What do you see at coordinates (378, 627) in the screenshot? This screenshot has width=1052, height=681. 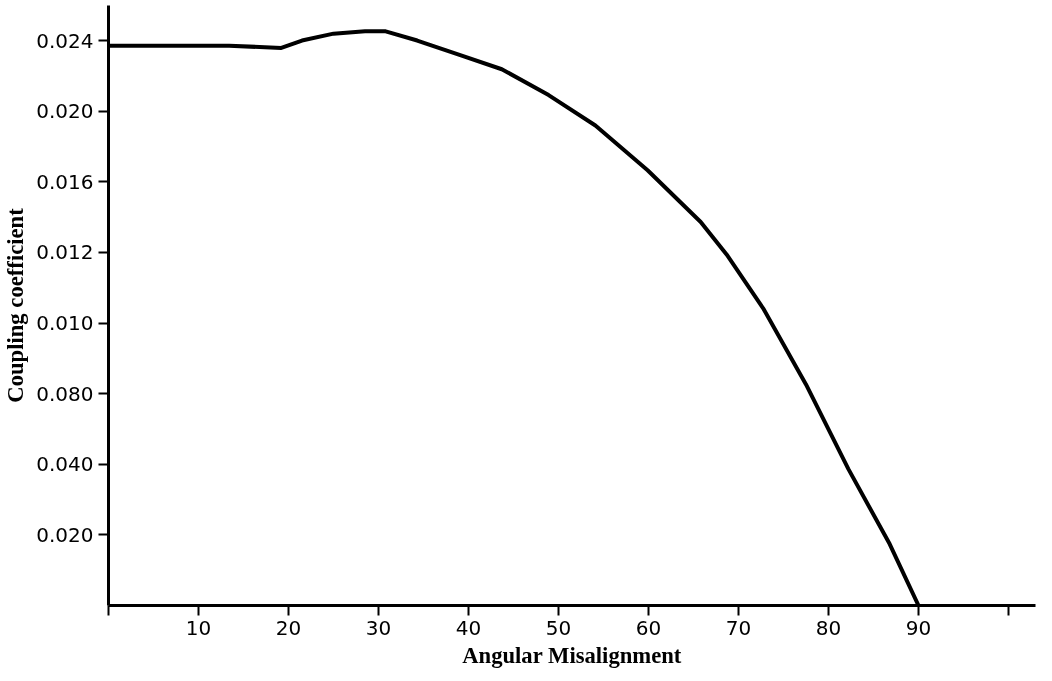 I see `x-tick-label: 30` at bounding box center [378, 627].